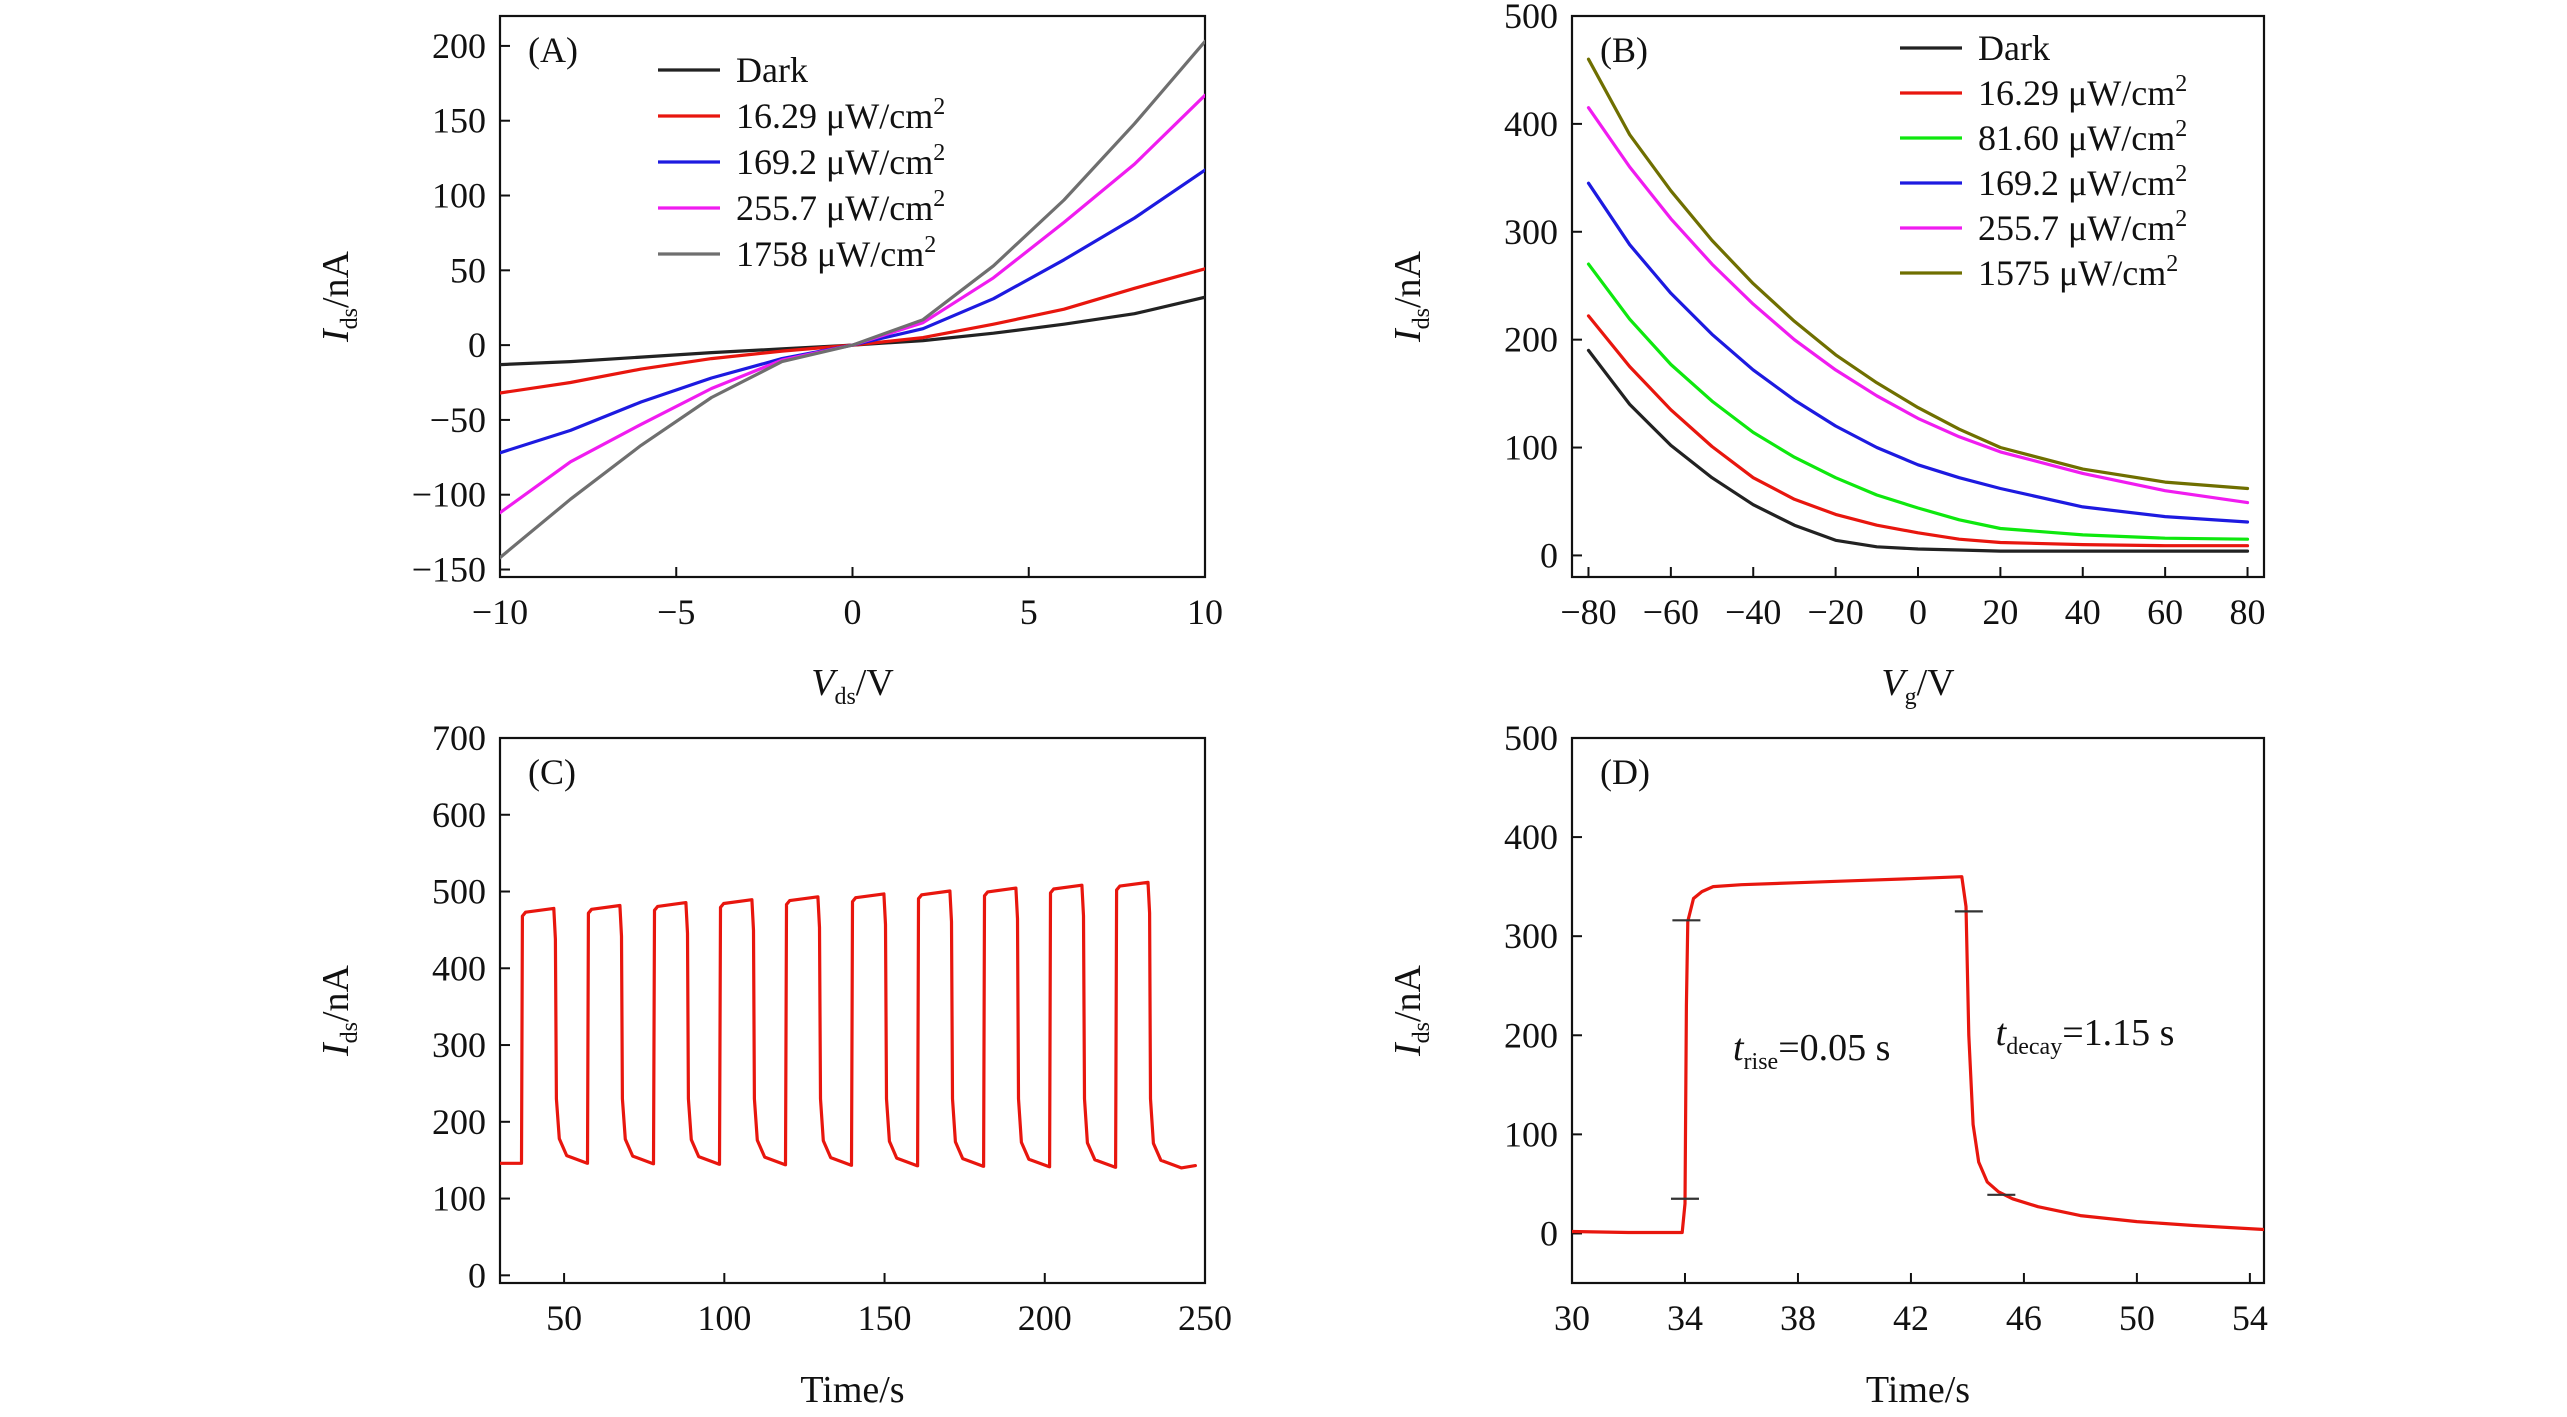  What do you see at coordinates (1918, 686) in the screenshot?
I see `x-axis-label: Vg/V` at bounding box center [1918, 686].